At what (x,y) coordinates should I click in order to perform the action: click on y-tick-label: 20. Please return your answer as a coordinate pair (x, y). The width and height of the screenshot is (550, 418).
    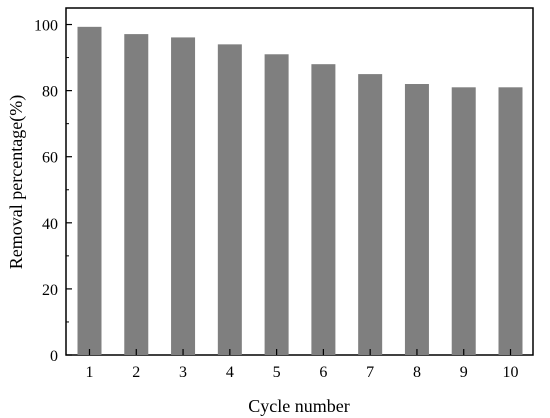
    Looking at the image, I should click on (50, 290).